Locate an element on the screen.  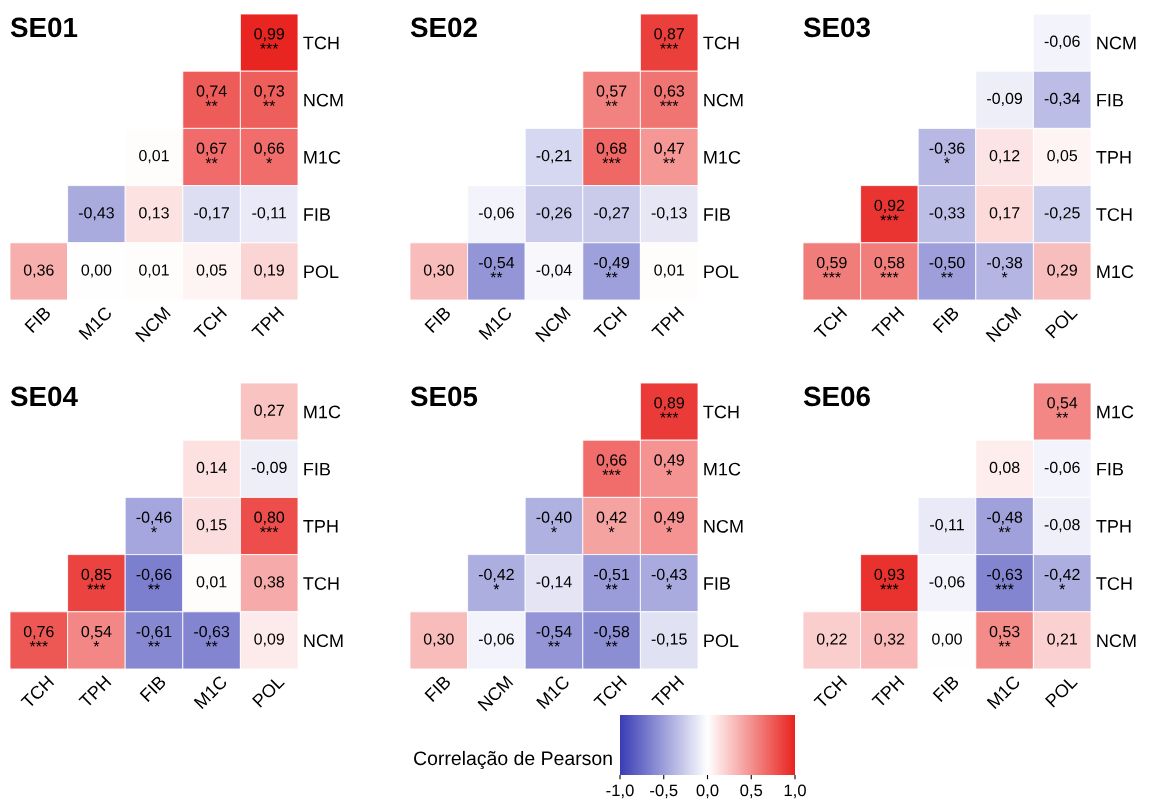
color-bar-label: 0,0 is located at coordinates (707, 791).